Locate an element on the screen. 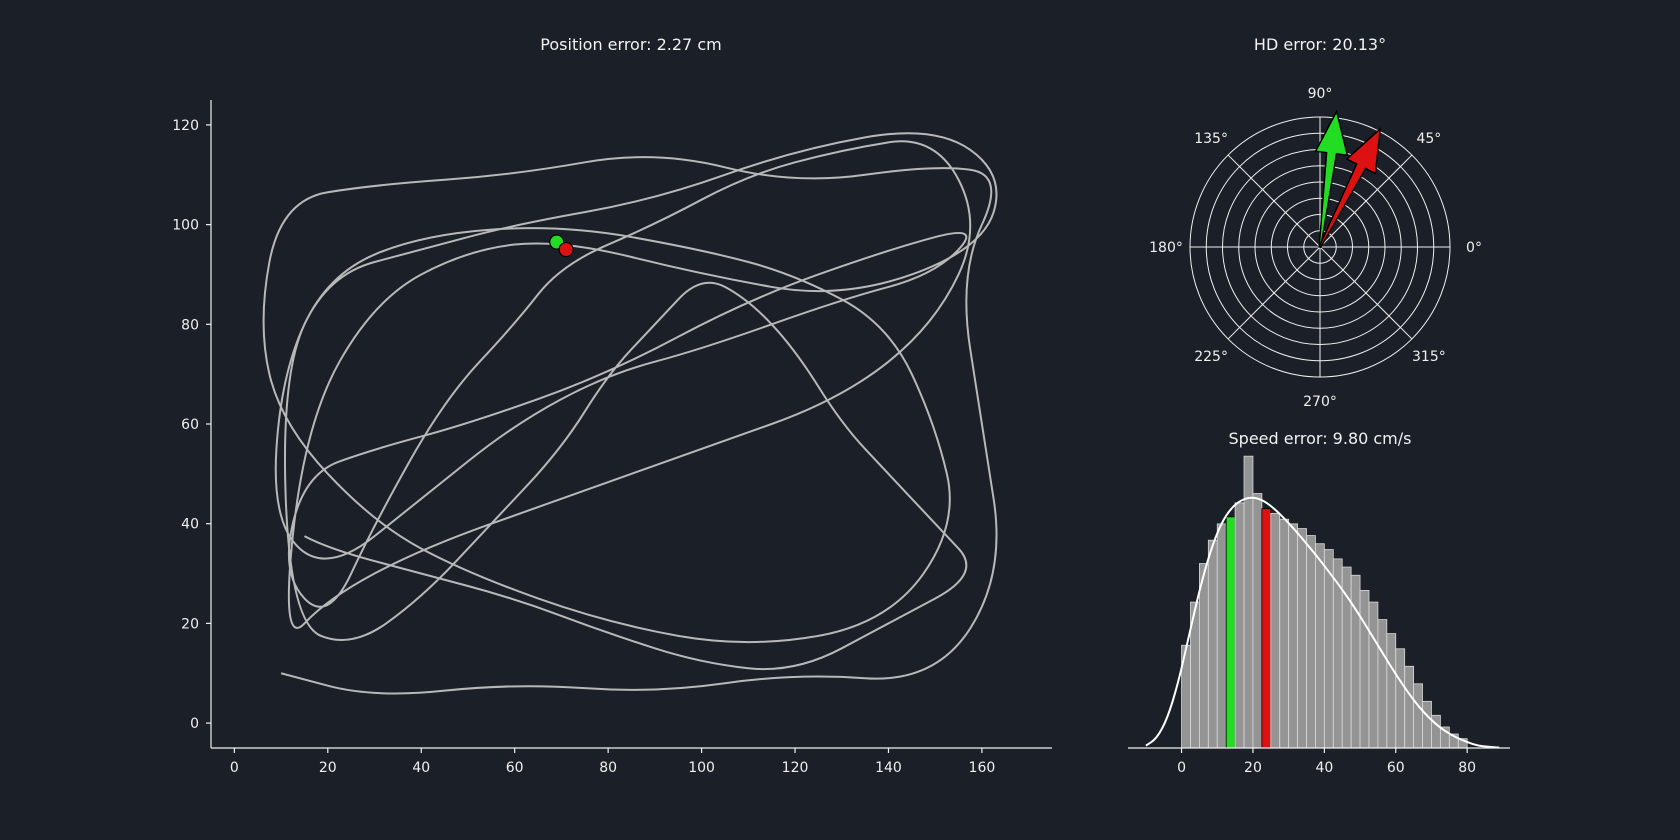  polar-angle-label: 225° is located at coordinates (1211, 357).